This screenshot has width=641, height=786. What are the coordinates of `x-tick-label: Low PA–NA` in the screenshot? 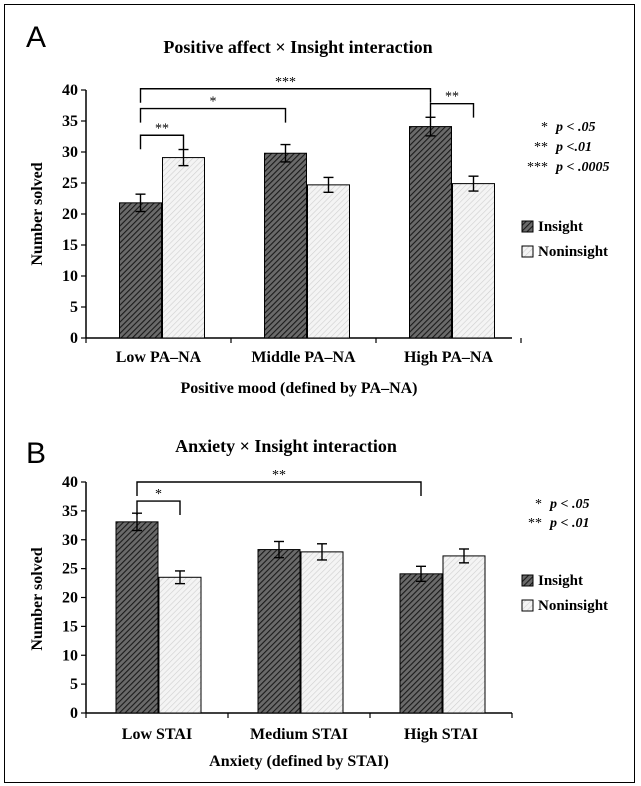 It's located at (159, 357).